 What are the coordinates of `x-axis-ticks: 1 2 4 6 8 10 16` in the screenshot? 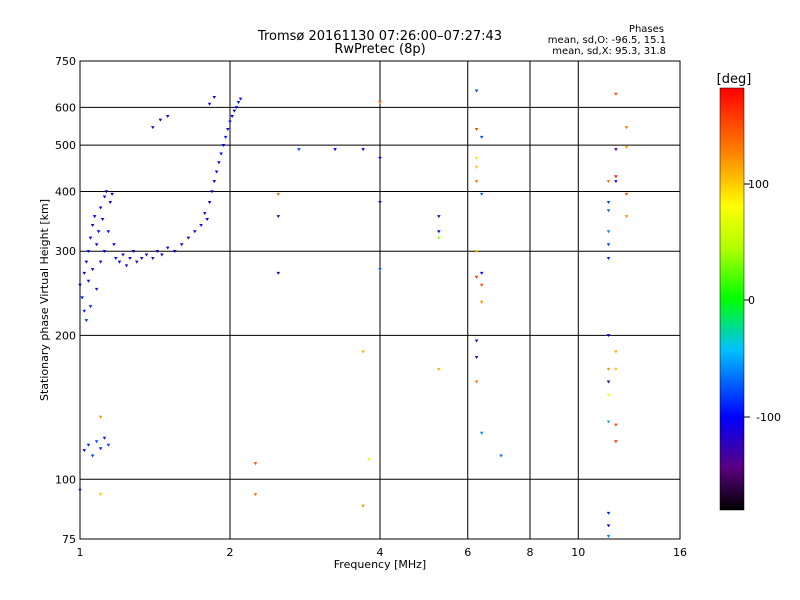 It's located at (382, 552).